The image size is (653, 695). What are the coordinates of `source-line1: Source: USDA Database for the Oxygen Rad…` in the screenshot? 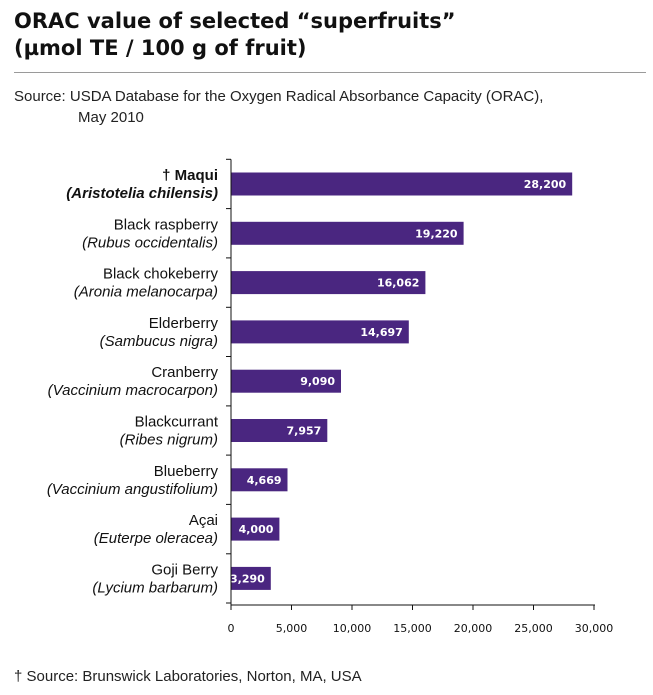 It's located at (279, 96).